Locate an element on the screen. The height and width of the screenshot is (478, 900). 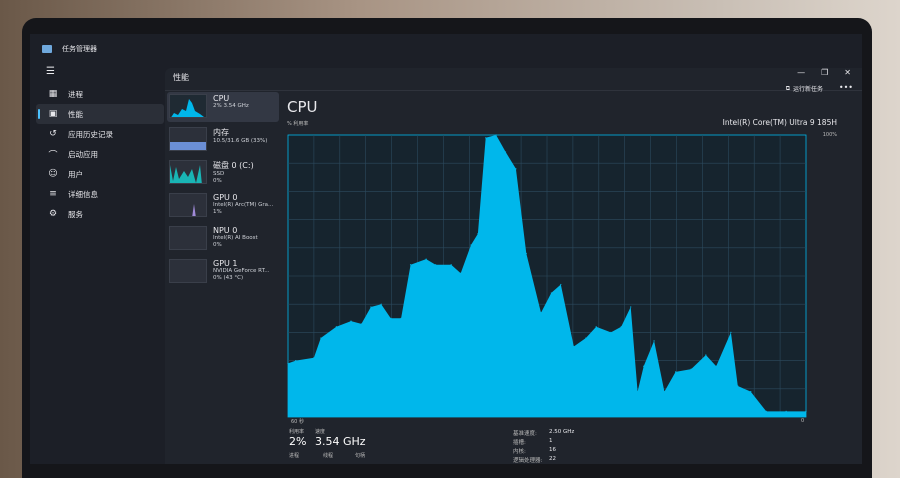
run-task-label: 运行新任务 is located at coordinates (807, 89).